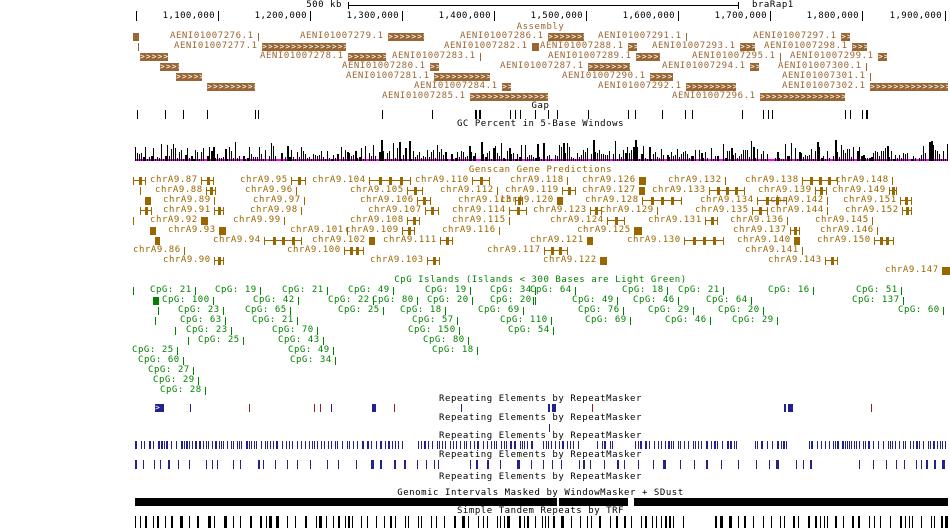 The image size is (950, 528). What do you see at coordinates (877, 290) in the screenshot?
I see `cpg-island-label: CpG: 51` at bounding box center [877, 290].